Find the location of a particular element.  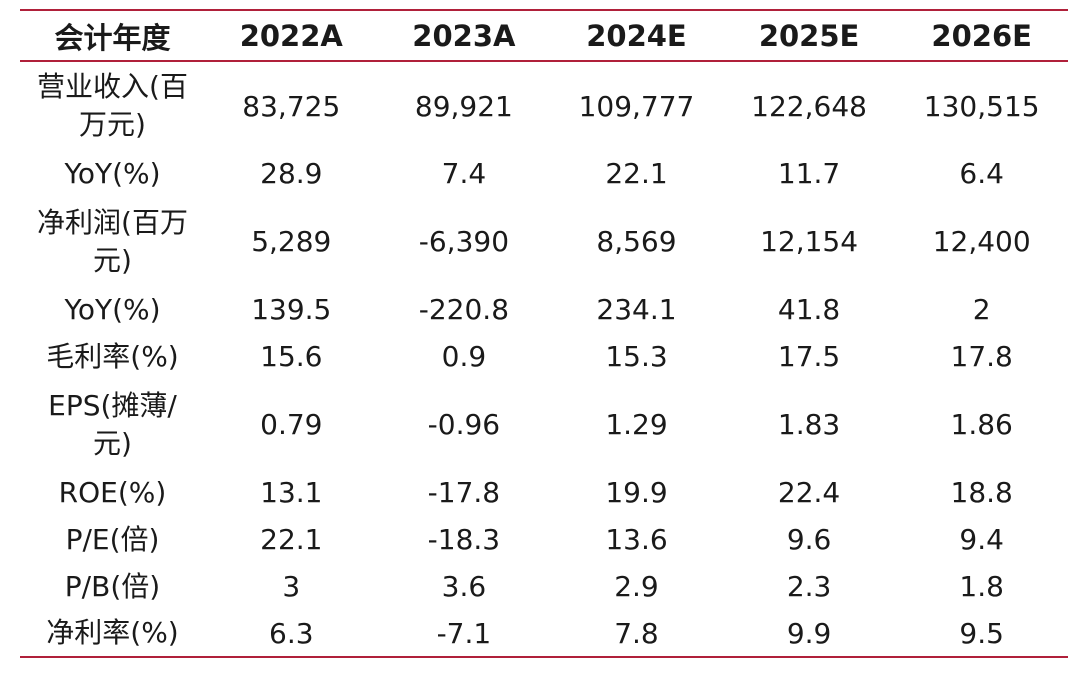

table-cell: -7.1 is located at coordinates (464, 634).